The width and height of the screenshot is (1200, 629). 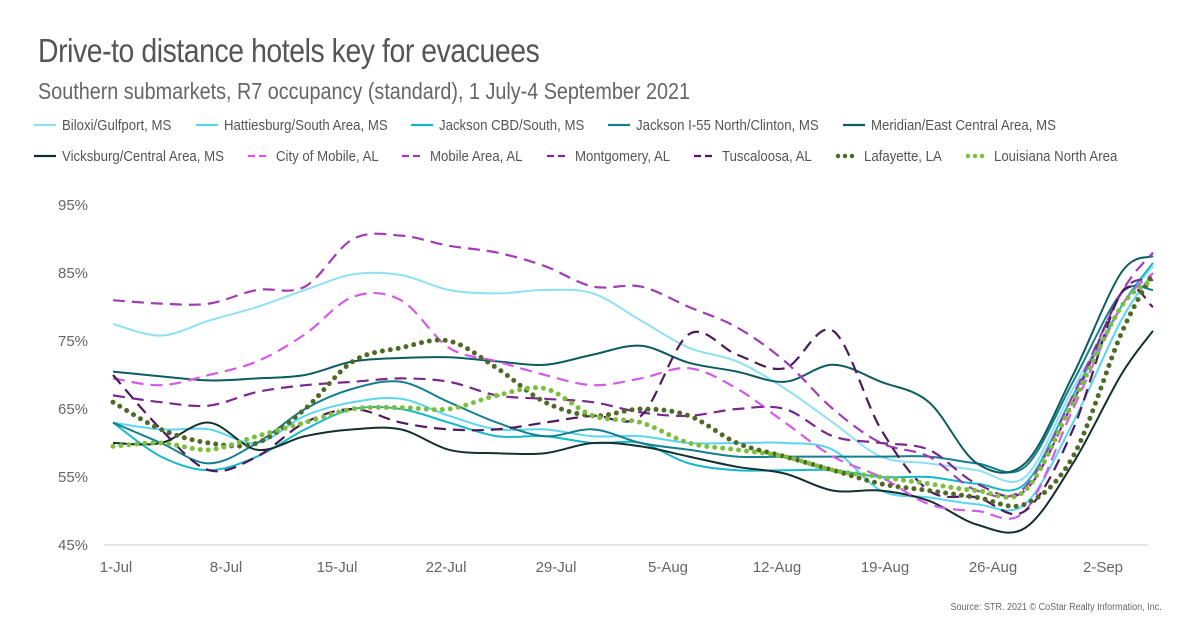 I want to click on legend-label: Hattiesburg/South Area, MS, so click(x=305, y=125).